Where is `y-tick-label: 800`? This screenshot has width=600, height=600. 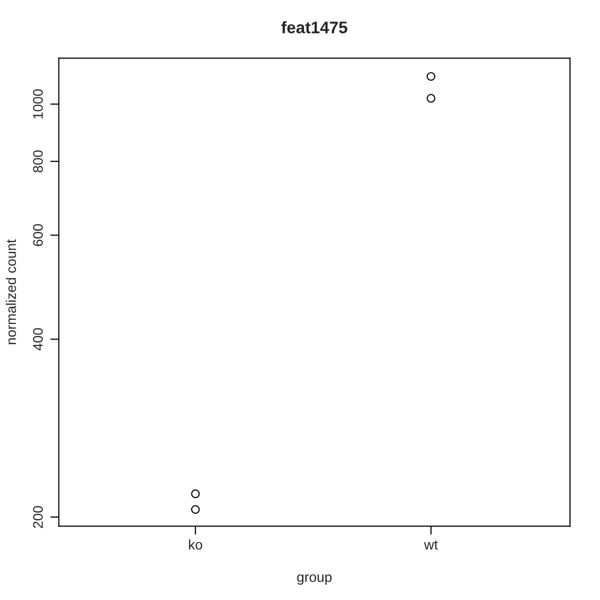 y-tick-label: 800 is located at coordinates (38, 161).